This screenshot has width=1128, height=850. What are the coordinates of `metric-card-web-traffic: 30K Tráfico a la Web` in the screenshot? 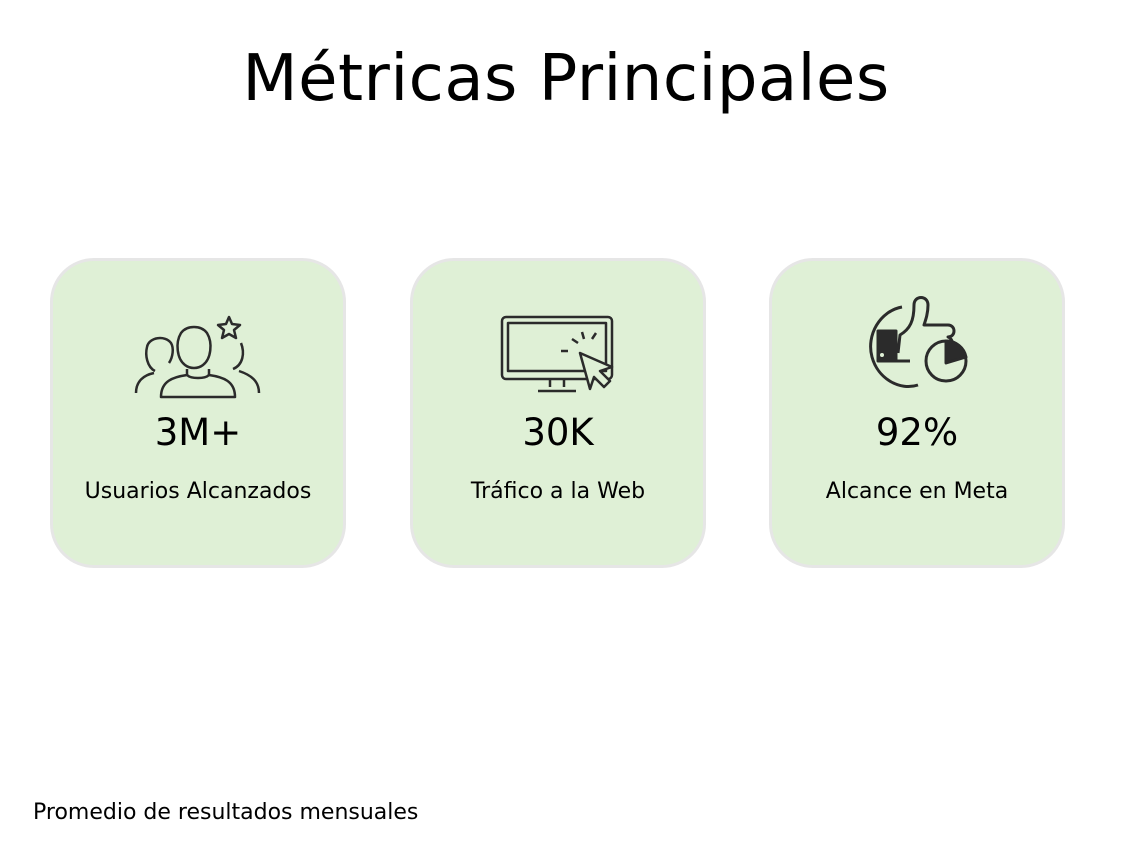 It's located at (558, 413).